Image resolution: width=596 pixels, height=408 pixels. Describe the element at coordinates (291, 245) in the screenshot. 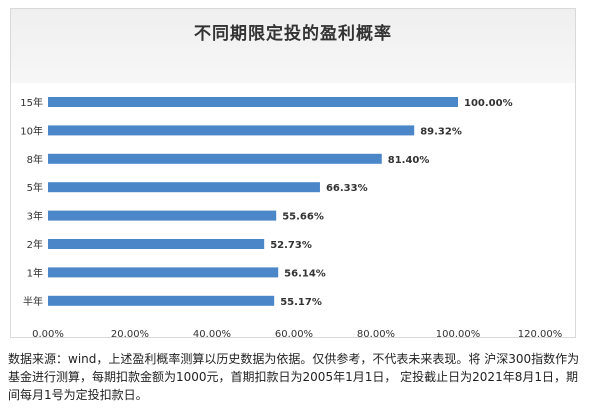

I see `data-label: 52.73%` at that location.